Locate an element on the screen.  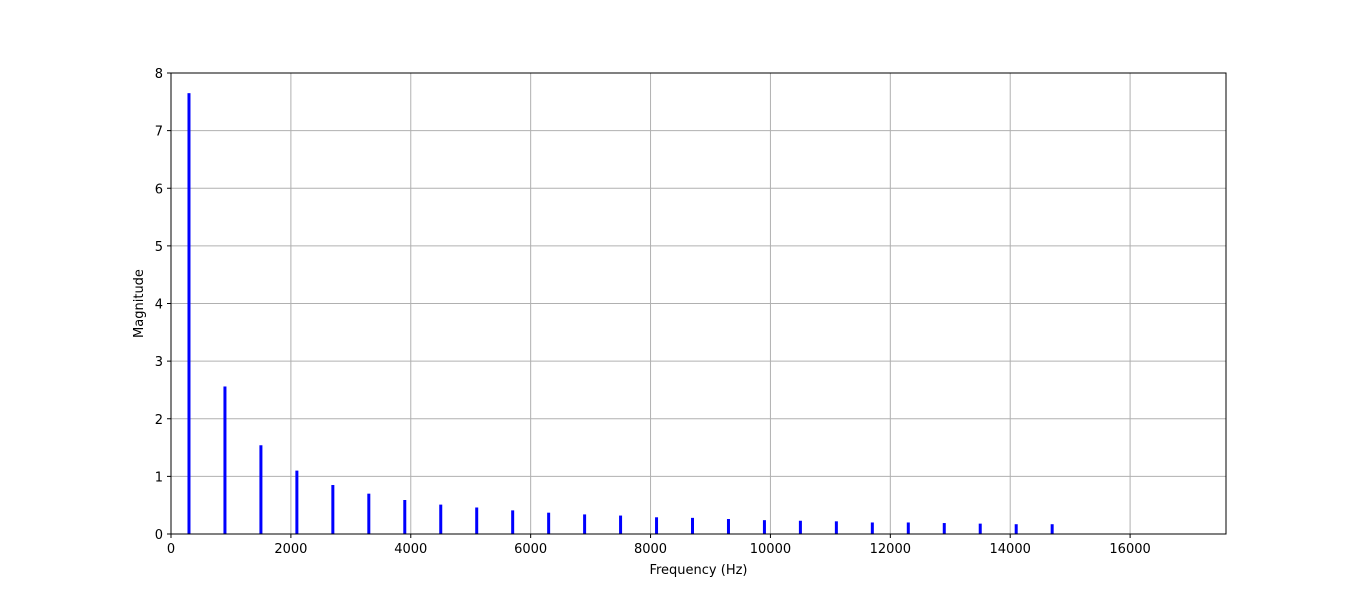
x-tick-label: 6000 is located at coordinates (530, 549).